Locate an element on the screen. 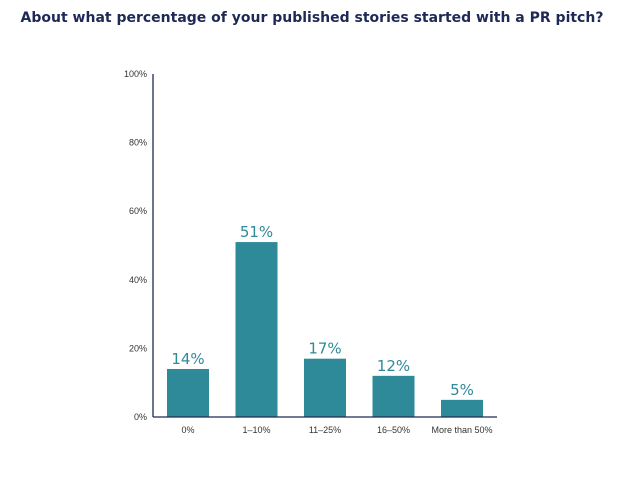 The height and width of the screenshot is (479, 624). bar-value-label: 5% is located at coordinates (462, 390).